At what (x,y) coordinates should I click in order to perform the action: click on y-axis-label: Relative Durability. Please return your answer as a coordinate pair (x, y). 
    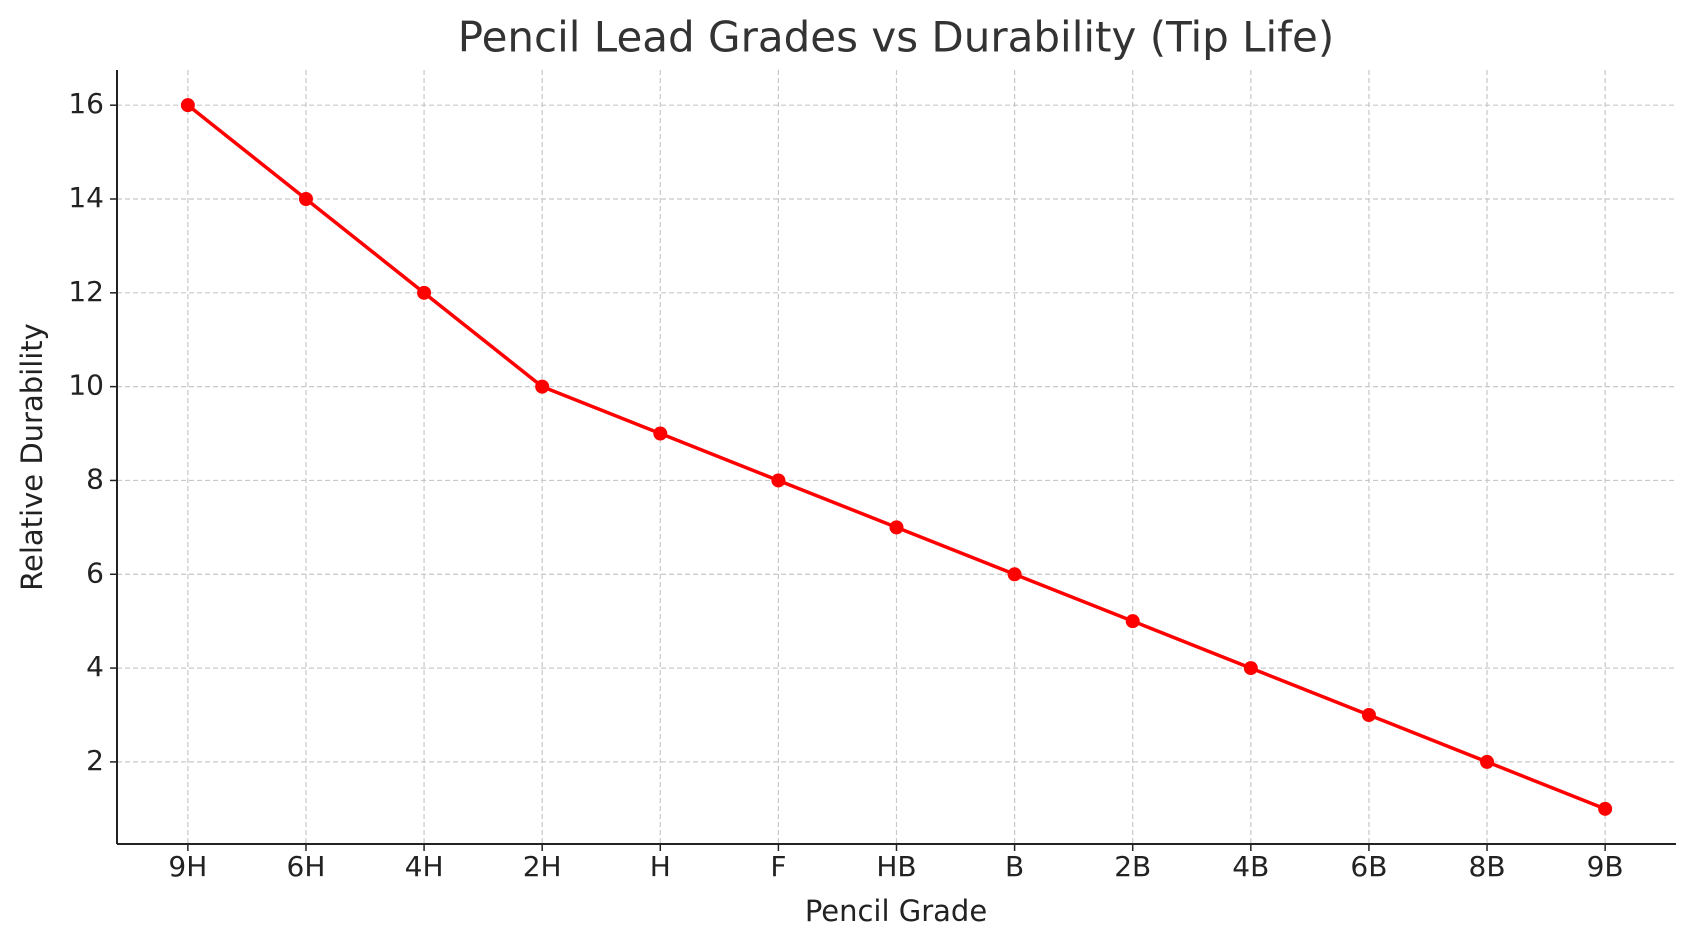
    Looking at the image, I should click on (32, 457).